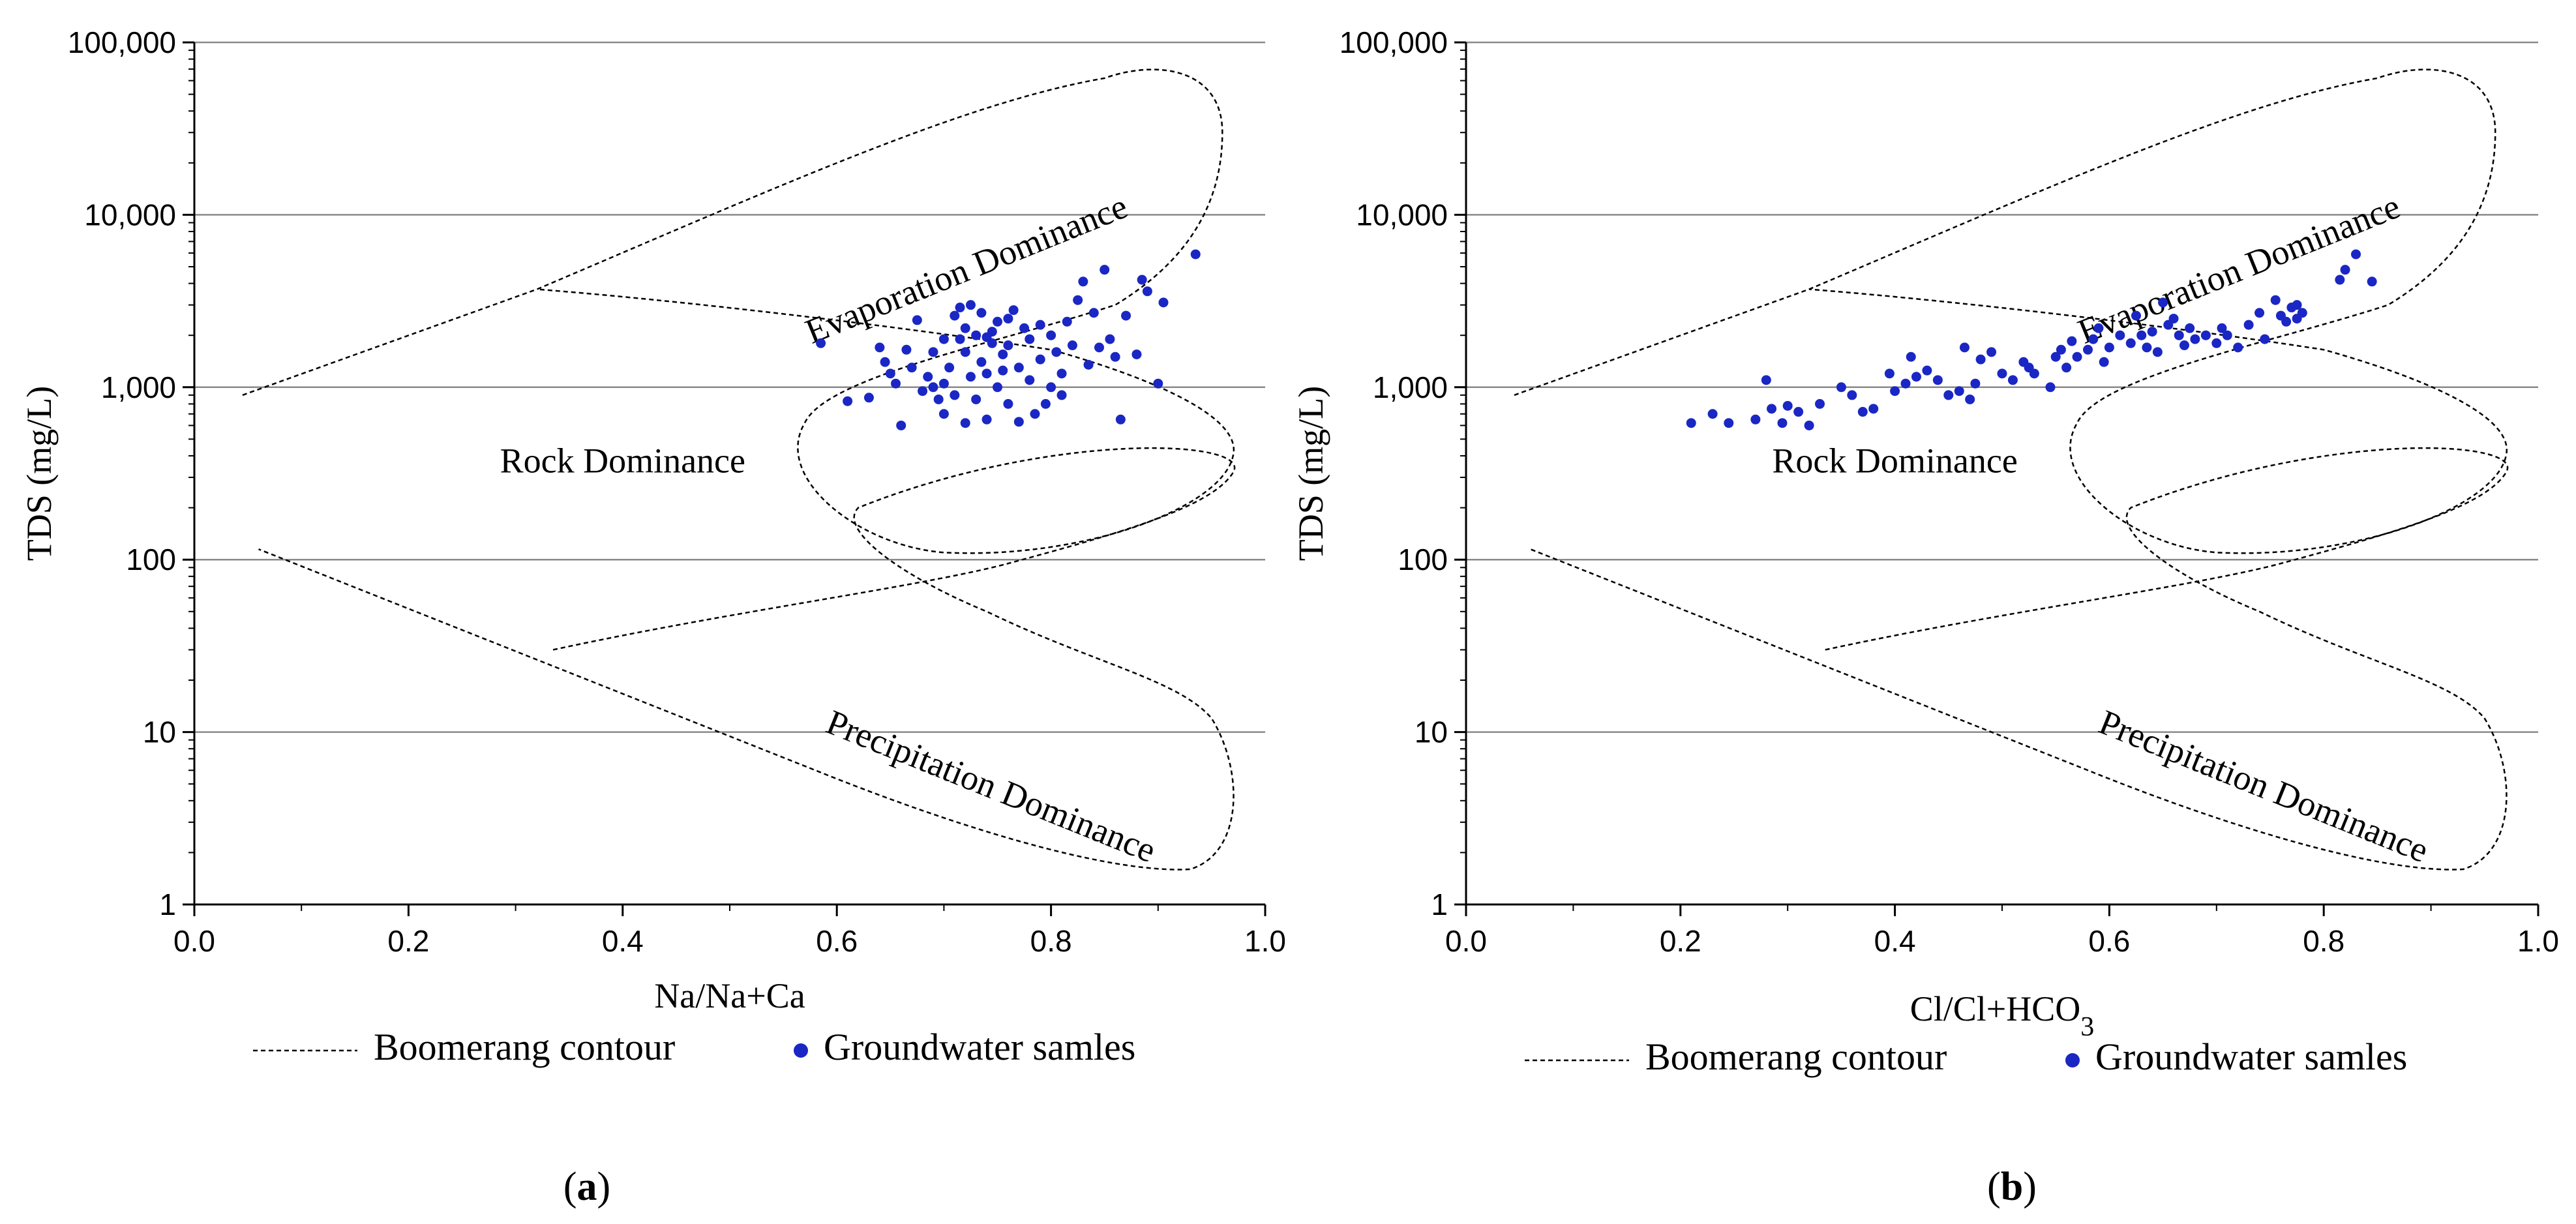  What do you see at coordinates (1051, 941) in the screenshot?
I see `x-tick-label: 0.8` at bounding box center [1051, 941].